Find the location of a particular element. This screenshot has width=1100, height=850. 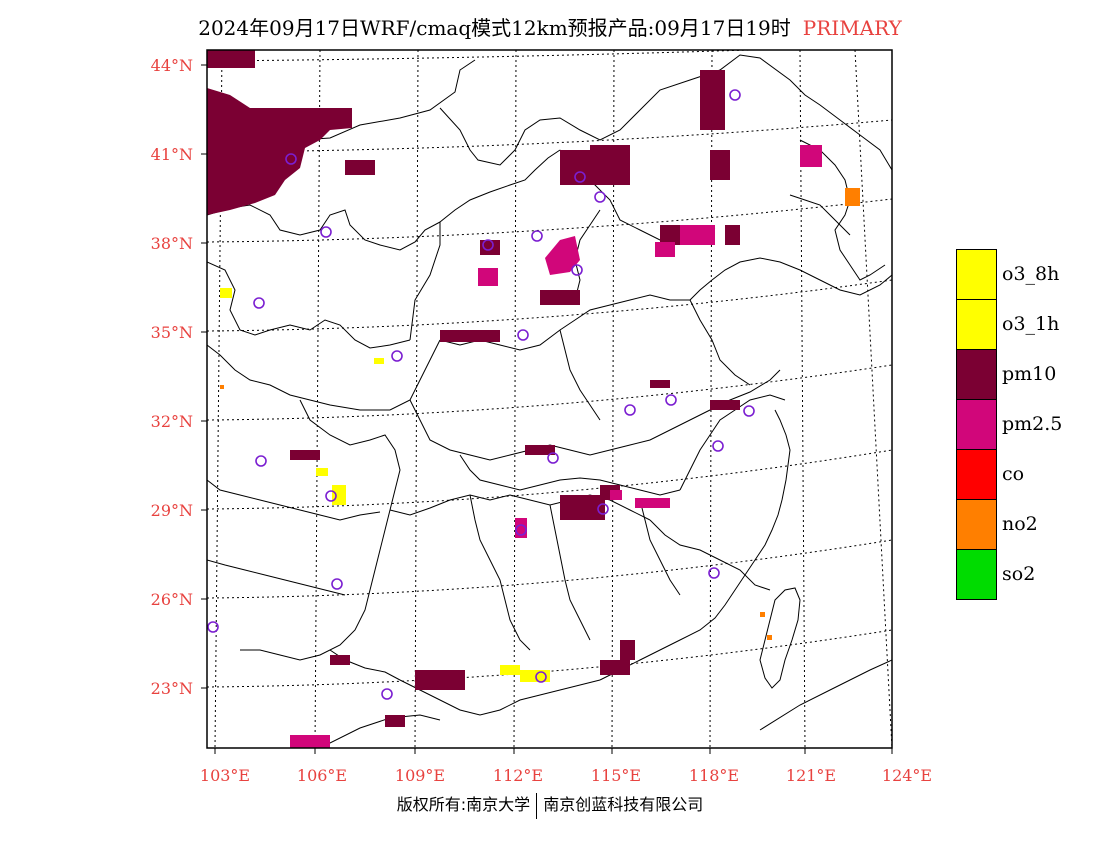

title-tag: PRIMARY is located at coordinates (852, 28).